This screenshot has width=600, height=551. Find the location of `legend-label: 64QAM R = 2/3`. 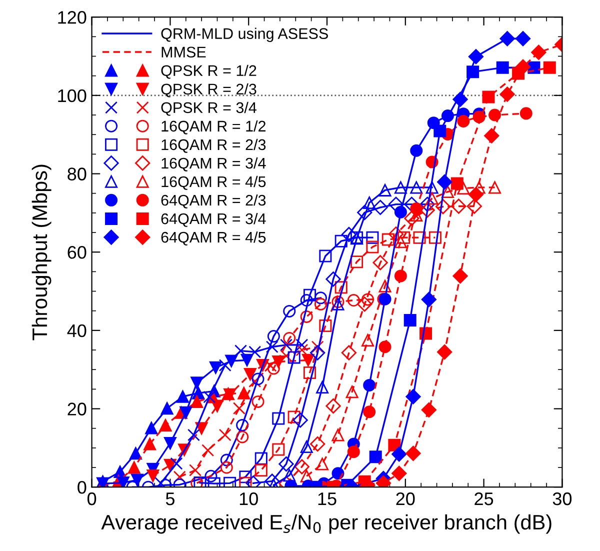

legend-label: 64QAM R = 2/3 is located at coordinates (213, 201).